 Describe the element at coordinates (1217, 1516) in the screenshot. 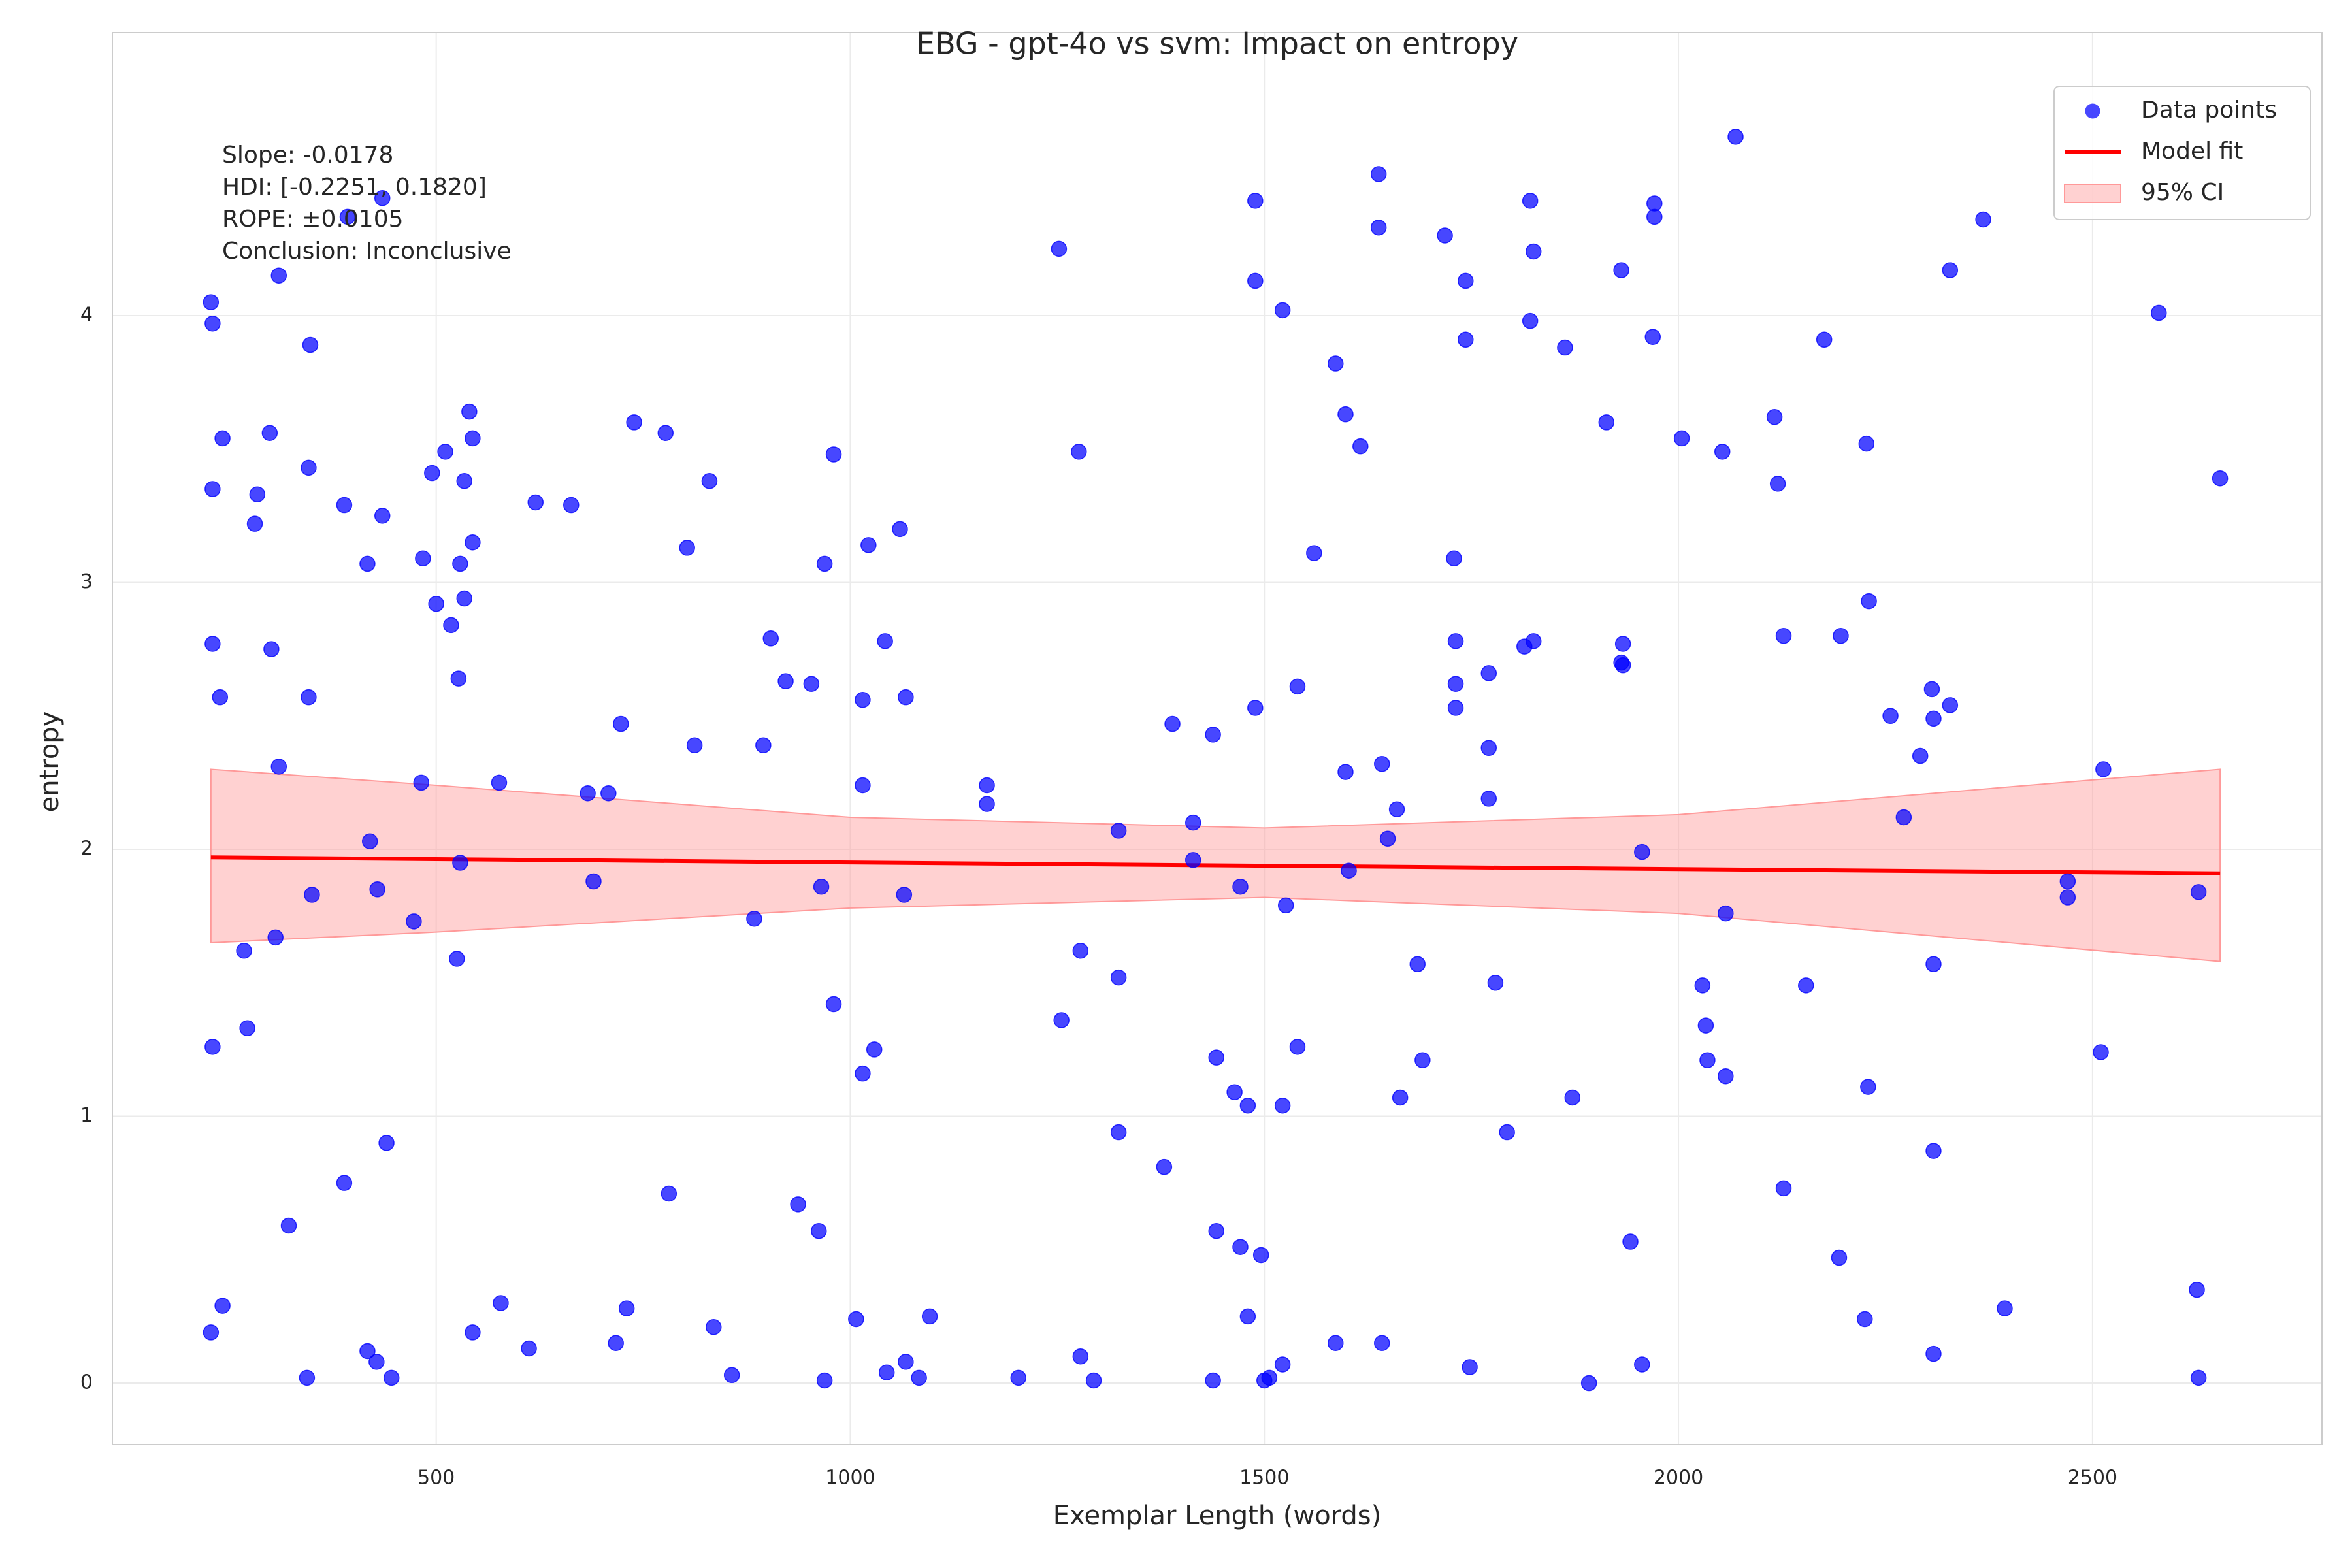

I see `x-axis-label: Exemplar Length (words)` at that location.